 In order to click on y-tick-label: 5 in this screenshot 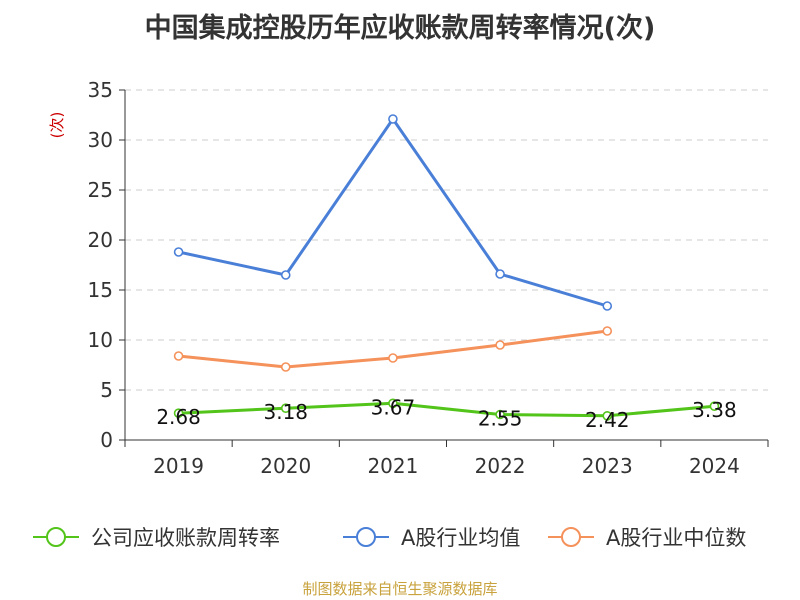, I will do `click(106, 390)`.